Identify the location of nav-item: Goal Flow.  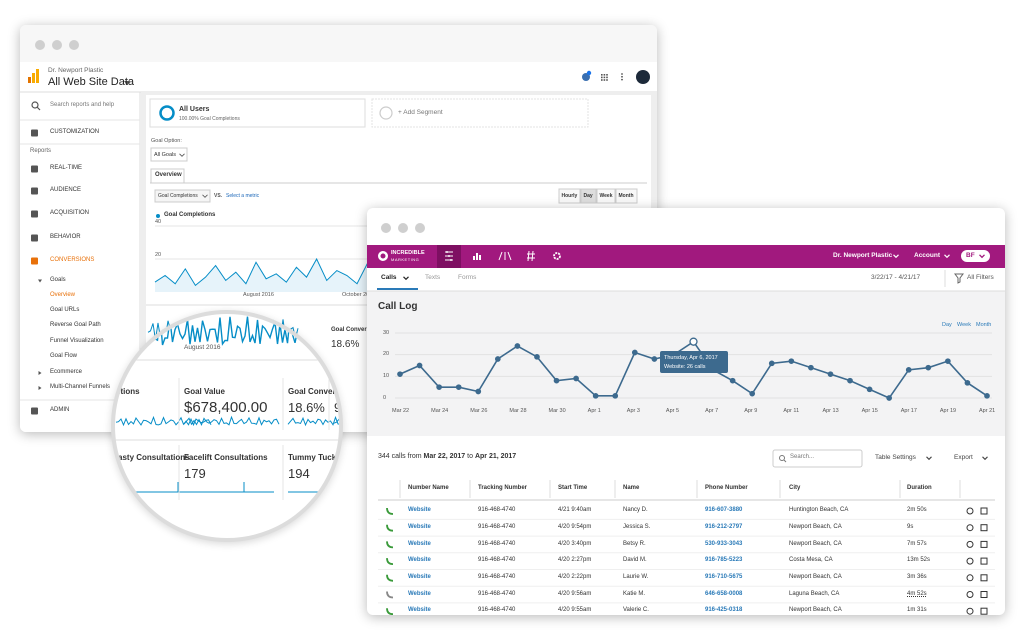
(64, 356).